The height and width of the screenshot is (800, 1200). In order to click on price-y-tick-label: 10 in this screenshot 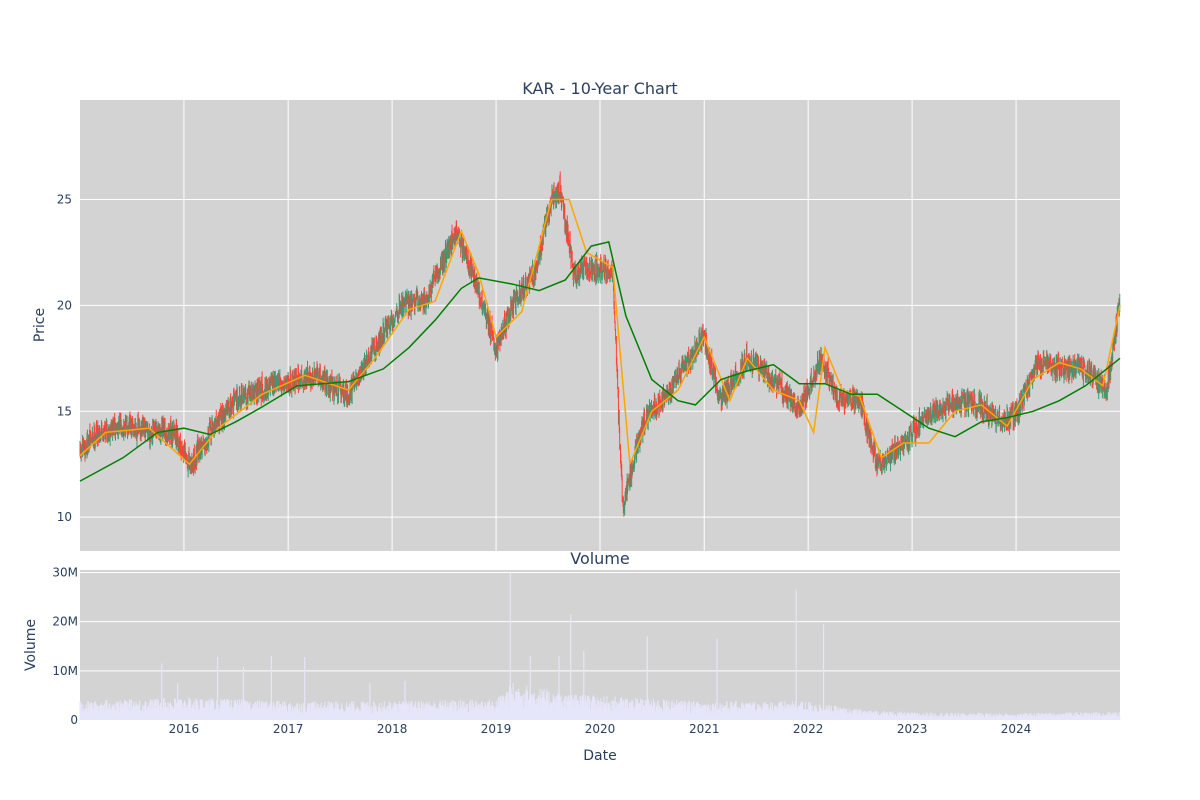, I will do `click(64, 517)`.